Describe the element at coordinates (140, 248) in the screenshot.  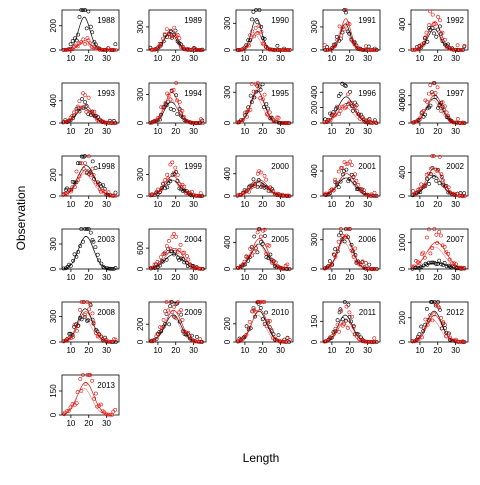
I see `y-tick-label: 600` at that location.